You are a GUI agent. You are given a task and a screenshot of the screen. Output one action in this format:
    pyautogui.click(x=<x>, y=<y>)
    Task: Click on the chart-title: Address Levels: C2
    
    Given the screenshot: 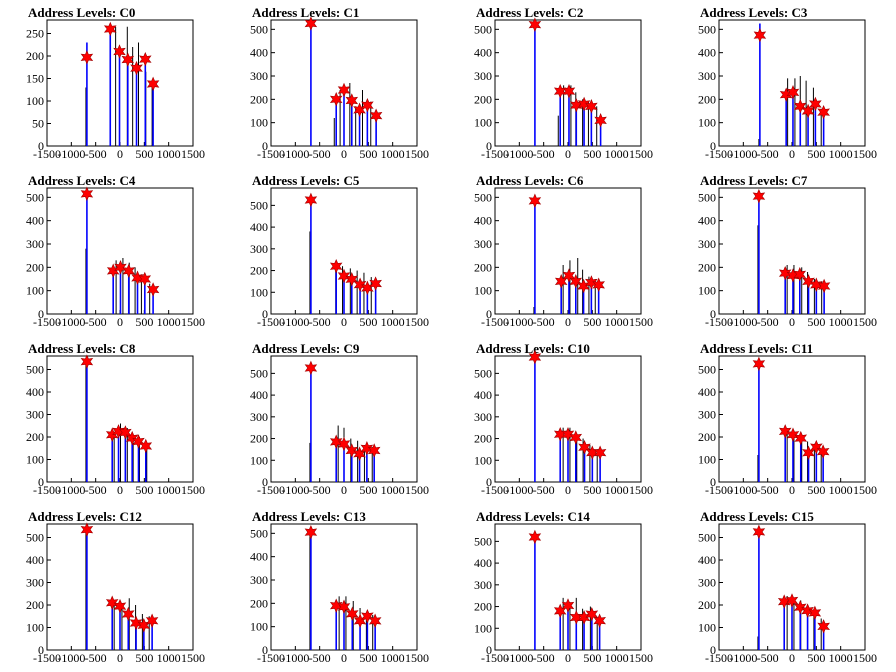 What is the action you would take?
    pyautogui.click(x=529, y=12)
    